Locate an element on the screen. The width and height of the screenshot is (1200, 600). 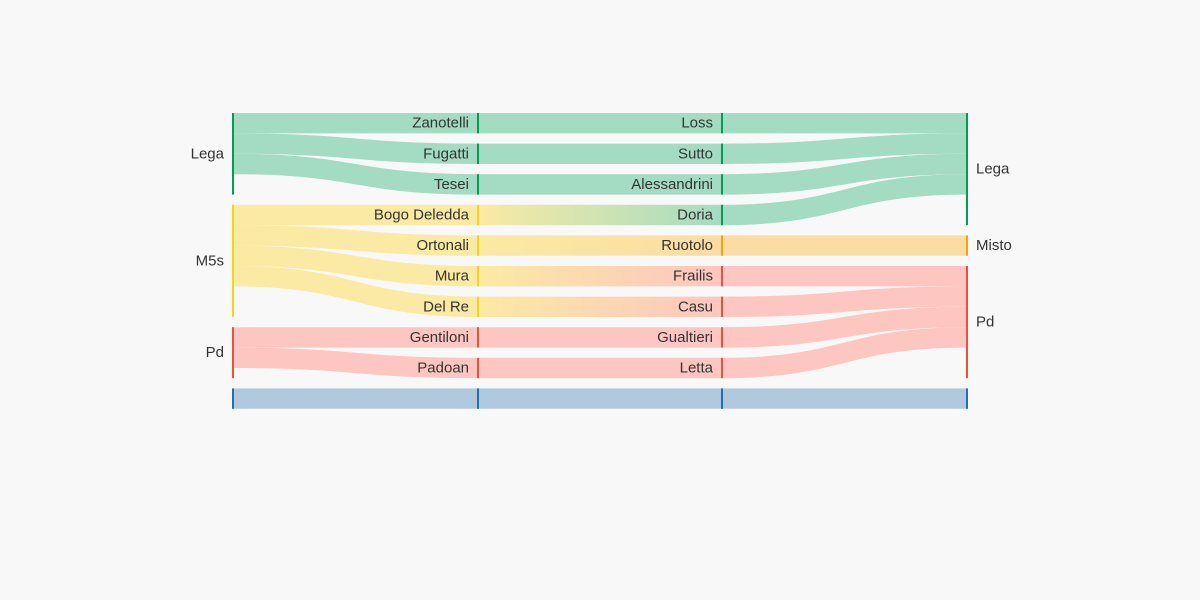
link-c2-other-to-c3-other is located at coordinates (844, 398).